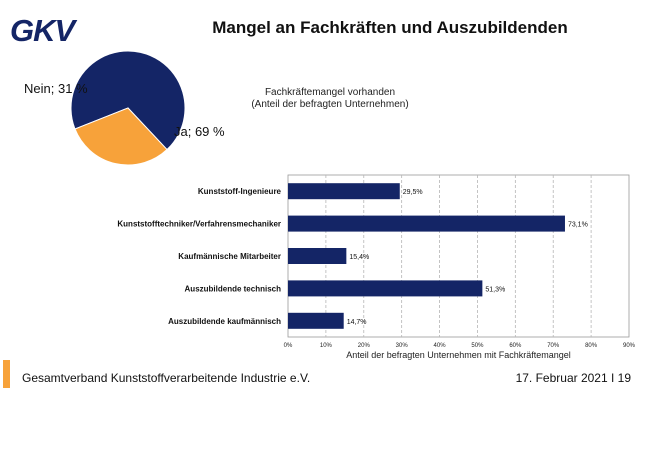  Describe the element at coordinates (288, 346) in the screenshot. I see `bar-x-tick-label: 0%` at that location.